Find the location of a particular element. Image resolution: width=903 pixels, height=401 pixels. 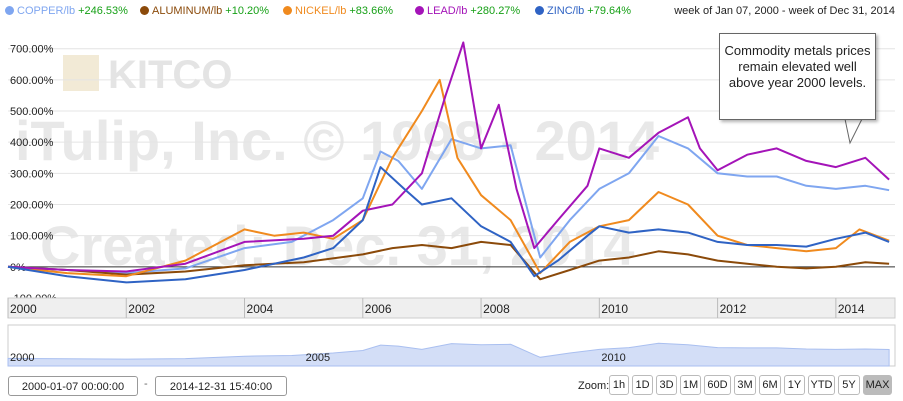

zoom-label: Zoom: is located at coordinates (594, 386).